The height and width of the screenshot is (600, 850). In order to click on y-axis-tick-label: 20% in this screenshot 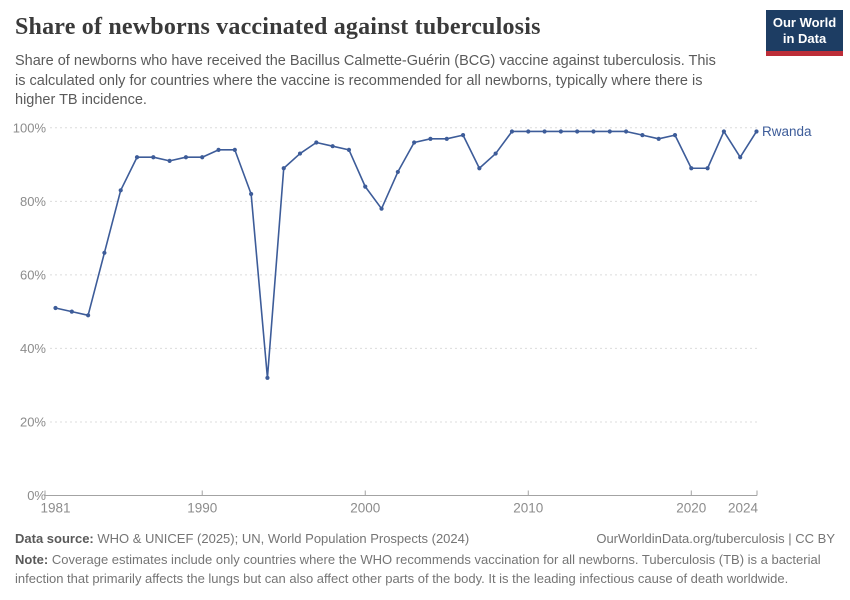, I will do `click(33, 421)`.